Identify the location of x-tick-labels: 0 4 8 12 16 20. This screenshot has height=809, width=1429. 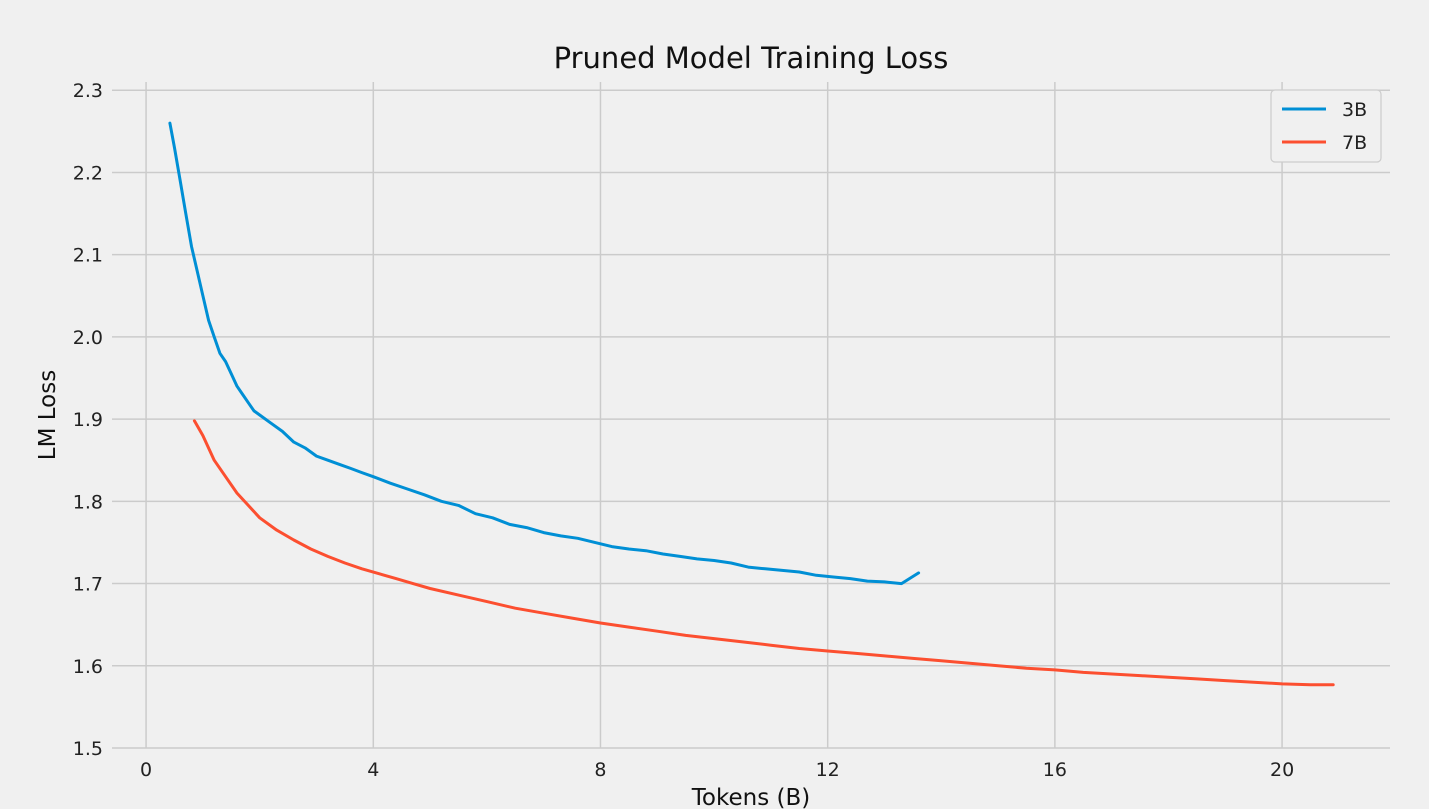
(717, 770).